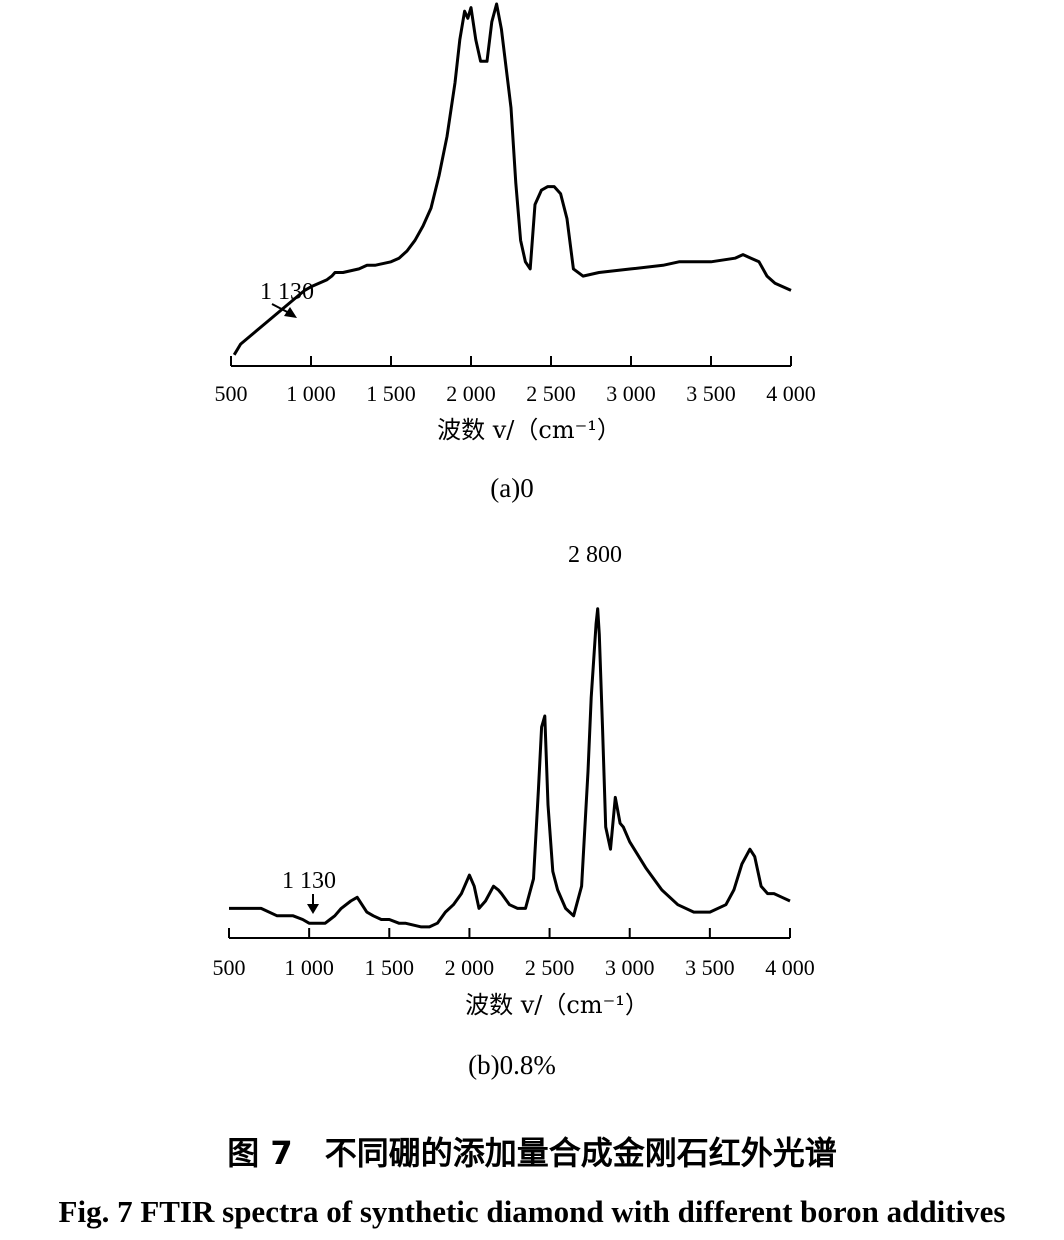 The height and width of the screenshot is (1240, 1064). I want to click on x-tick-label-b-1000: 1 000, so click(309, 967).